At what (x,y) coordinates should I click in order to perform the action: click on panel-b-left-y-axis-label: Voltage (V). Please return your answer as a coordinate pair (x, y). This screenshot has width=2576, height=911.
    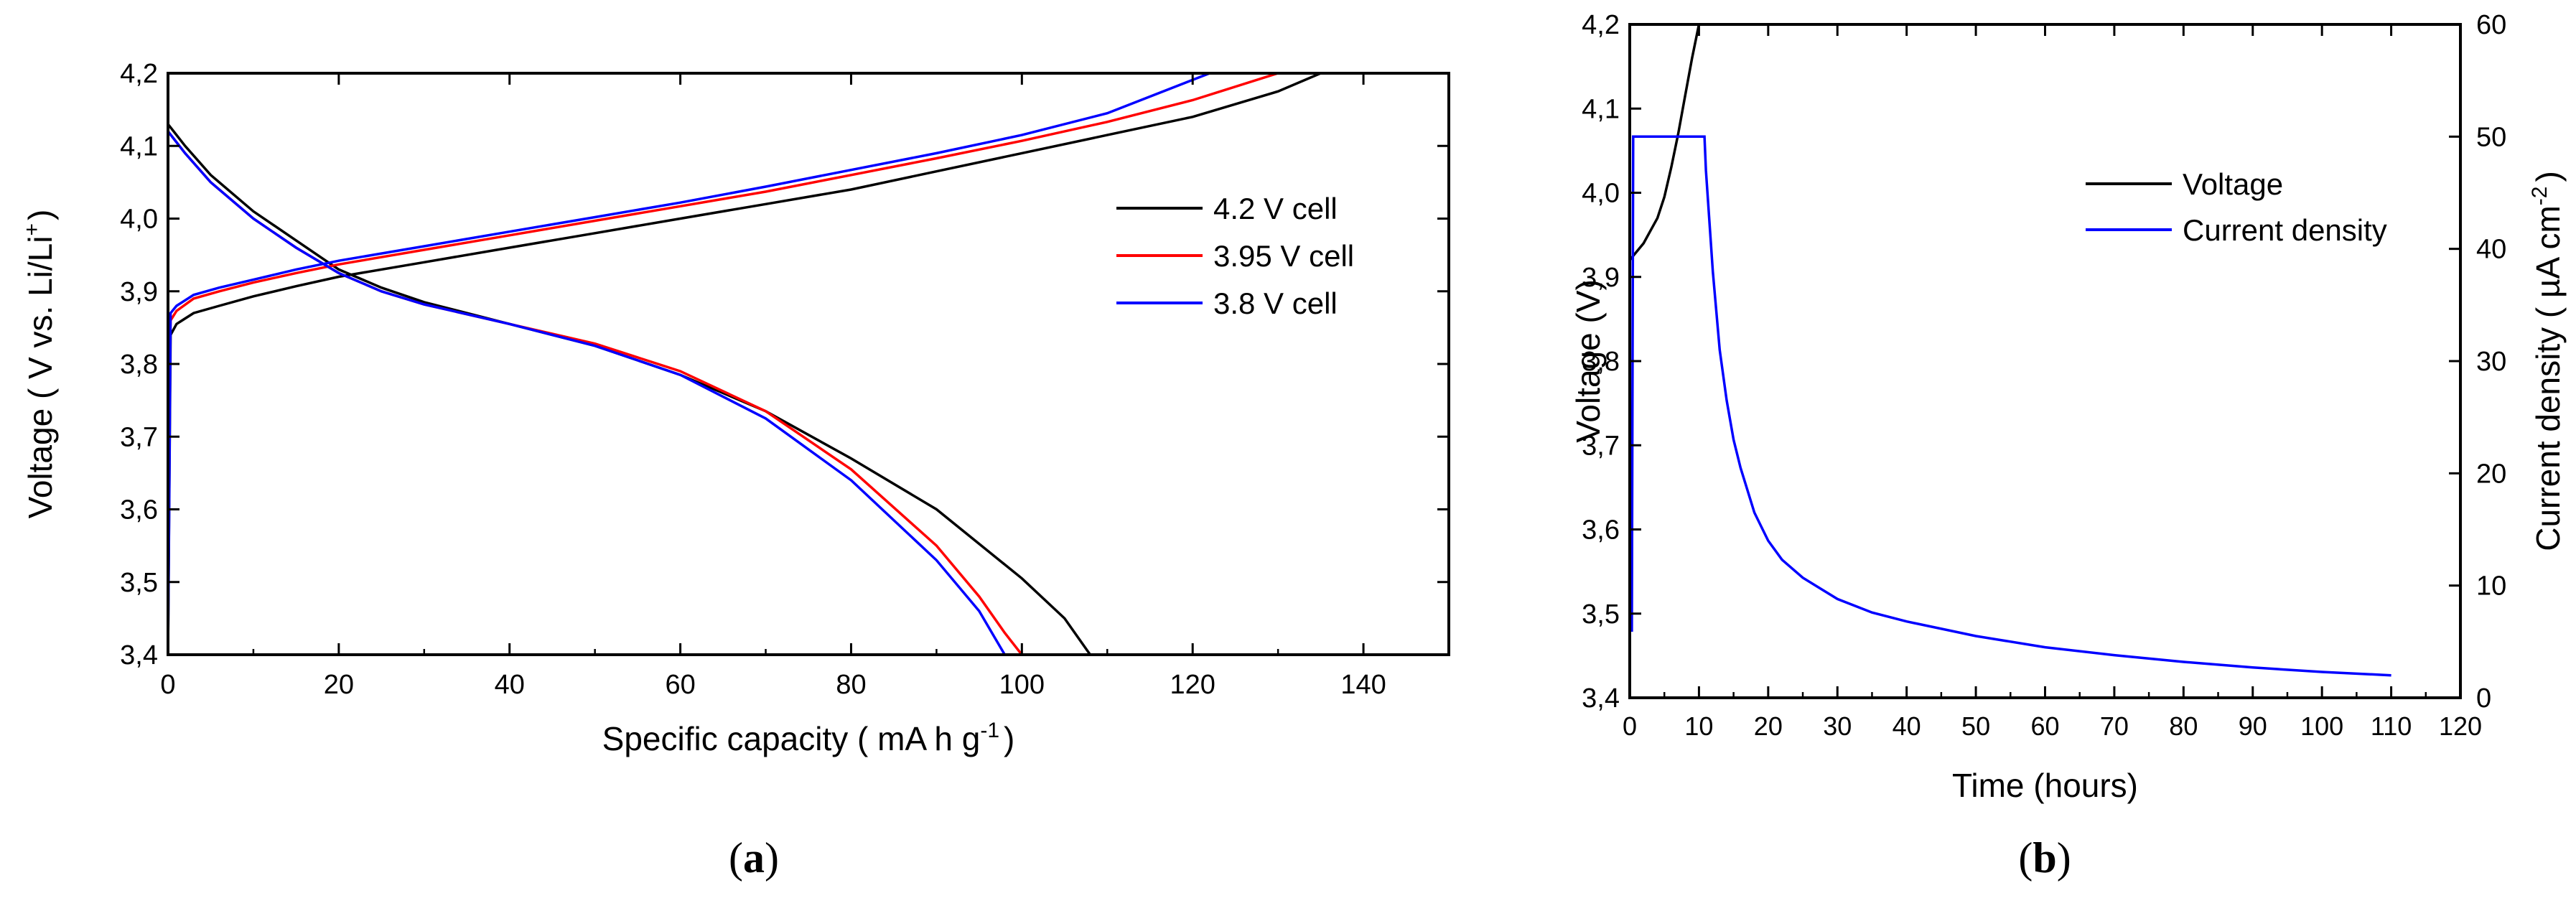
    Looking at the image, I should click on (1588, 361).